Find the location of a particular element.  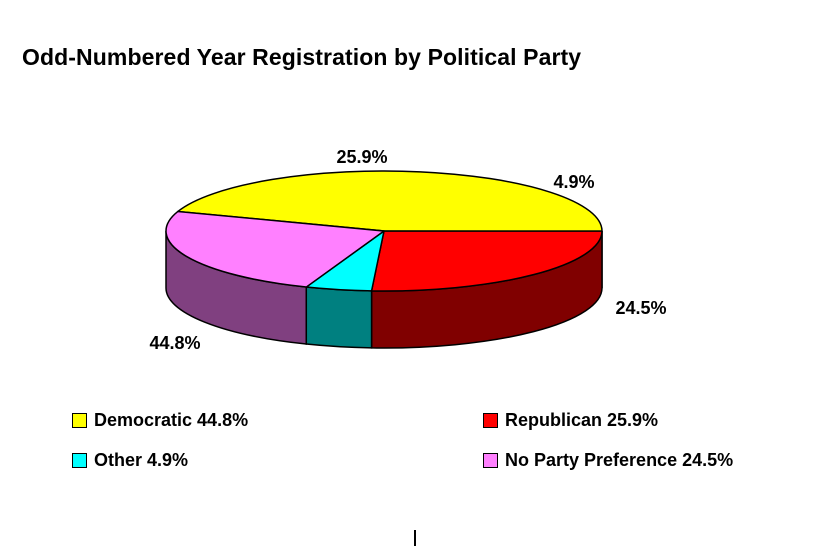

pie-slice-no-party-preference is located at coordinates (275, 249).